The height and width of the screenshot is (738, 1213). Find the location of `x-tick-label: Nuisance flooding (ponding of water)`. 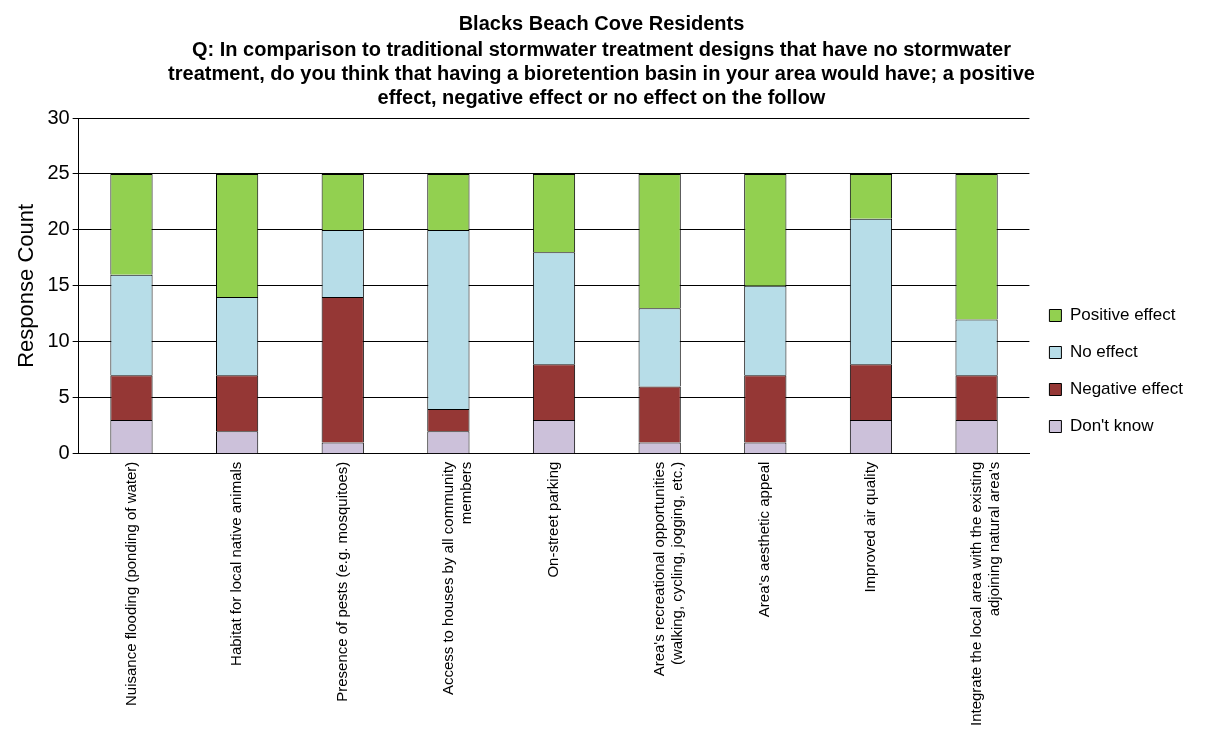

x-tick-label: Nuisance flooding (ponding of water) is located at coordinates (130, 583).